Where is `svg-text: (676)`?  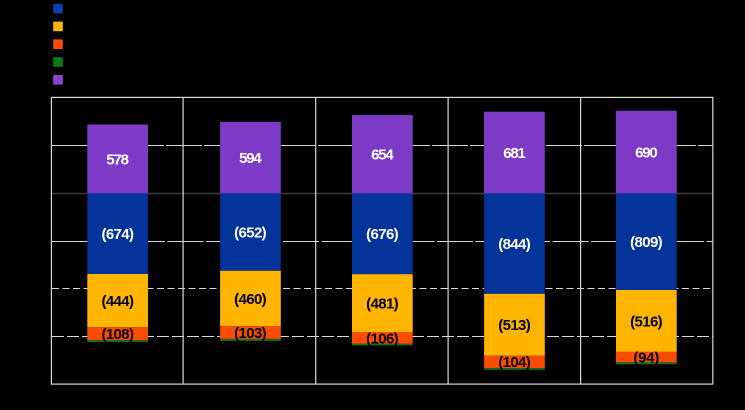 svg-text: (676) is located at coordinates (382, 234).